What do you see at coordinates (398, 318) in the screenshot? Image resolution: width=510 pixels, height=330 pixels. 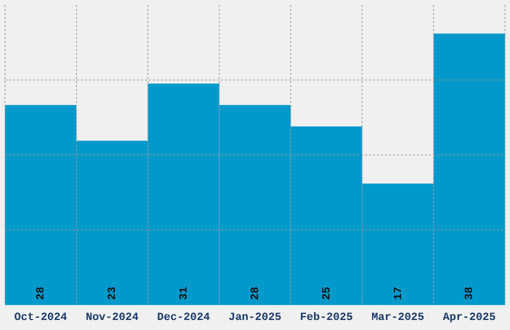 I see `x-tick-label: Mar-2025` at bounding box center [398, 318].